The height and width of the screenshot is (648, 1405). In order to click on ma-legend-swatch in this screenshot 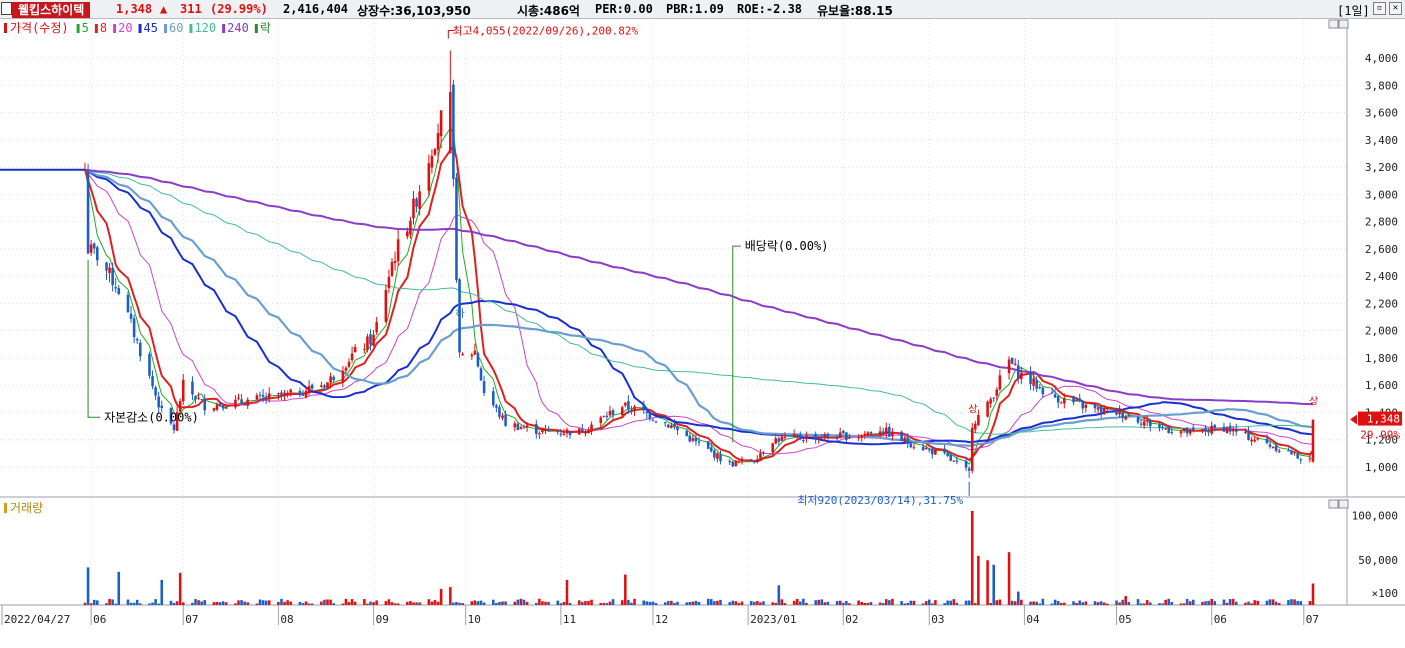, I will do `click(140, 28)`.